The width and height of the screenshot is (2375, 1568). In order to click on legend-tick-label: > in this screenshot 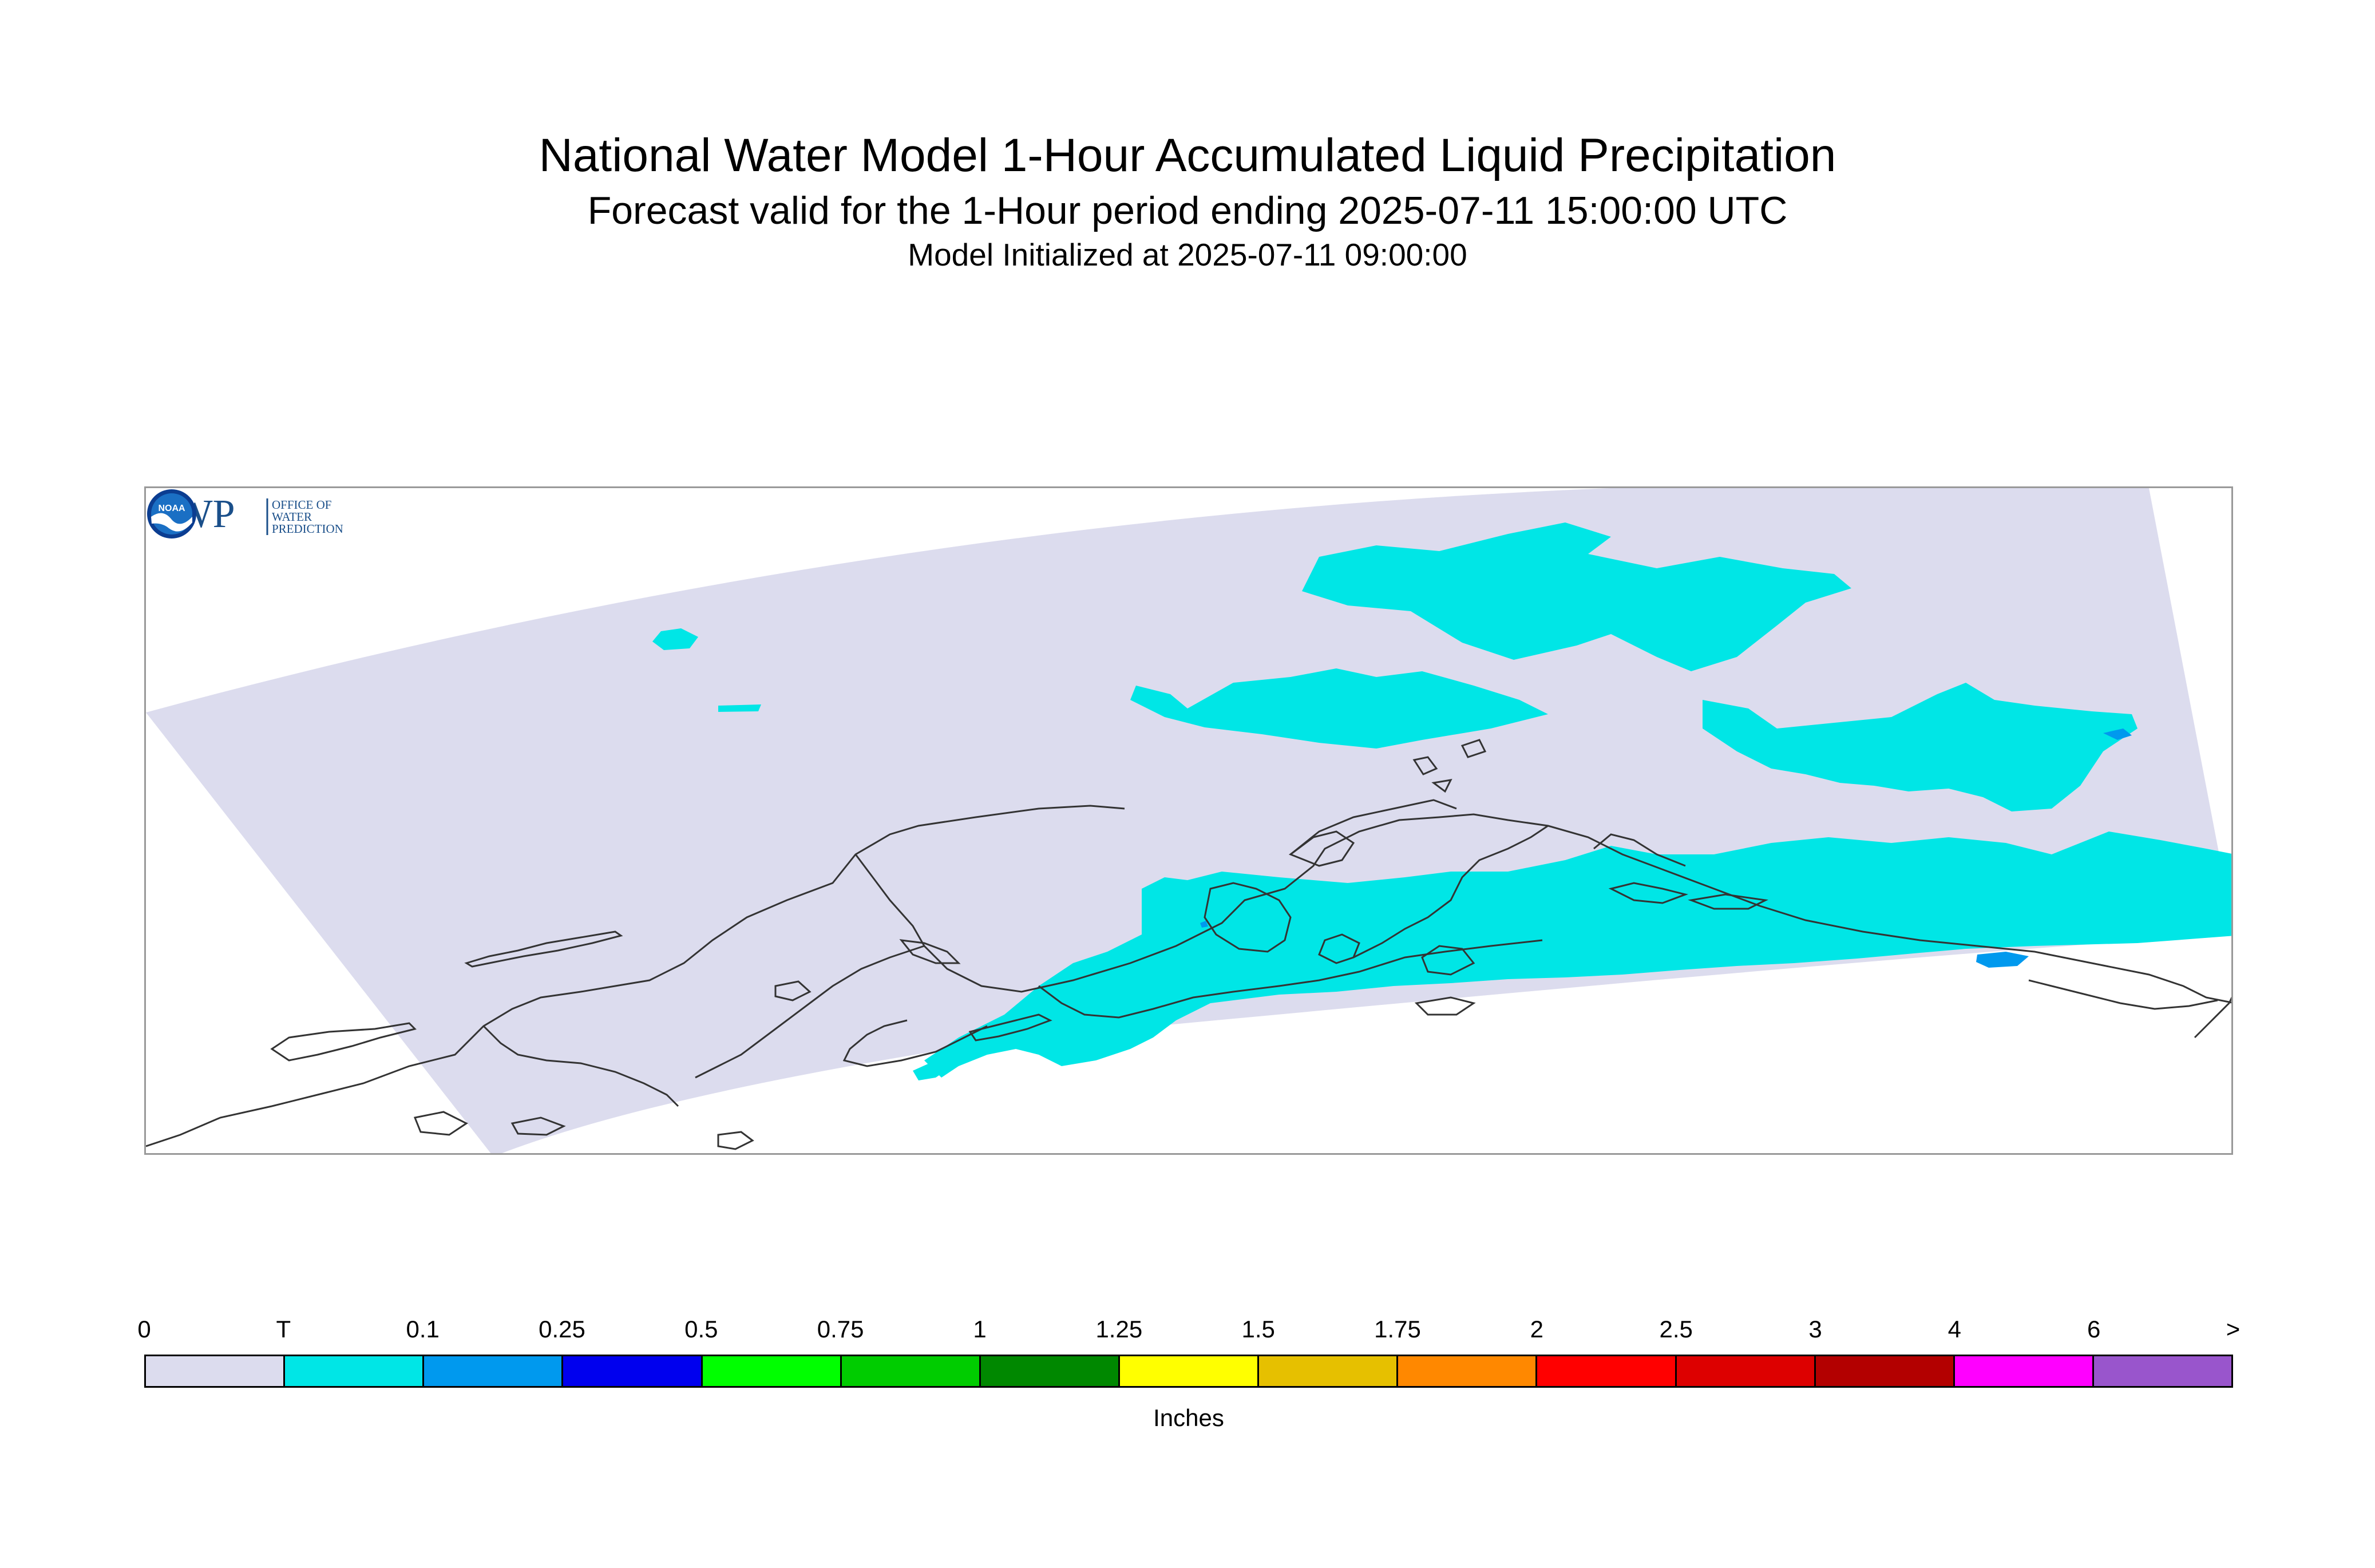, I will do `click(2233, 1329)`.